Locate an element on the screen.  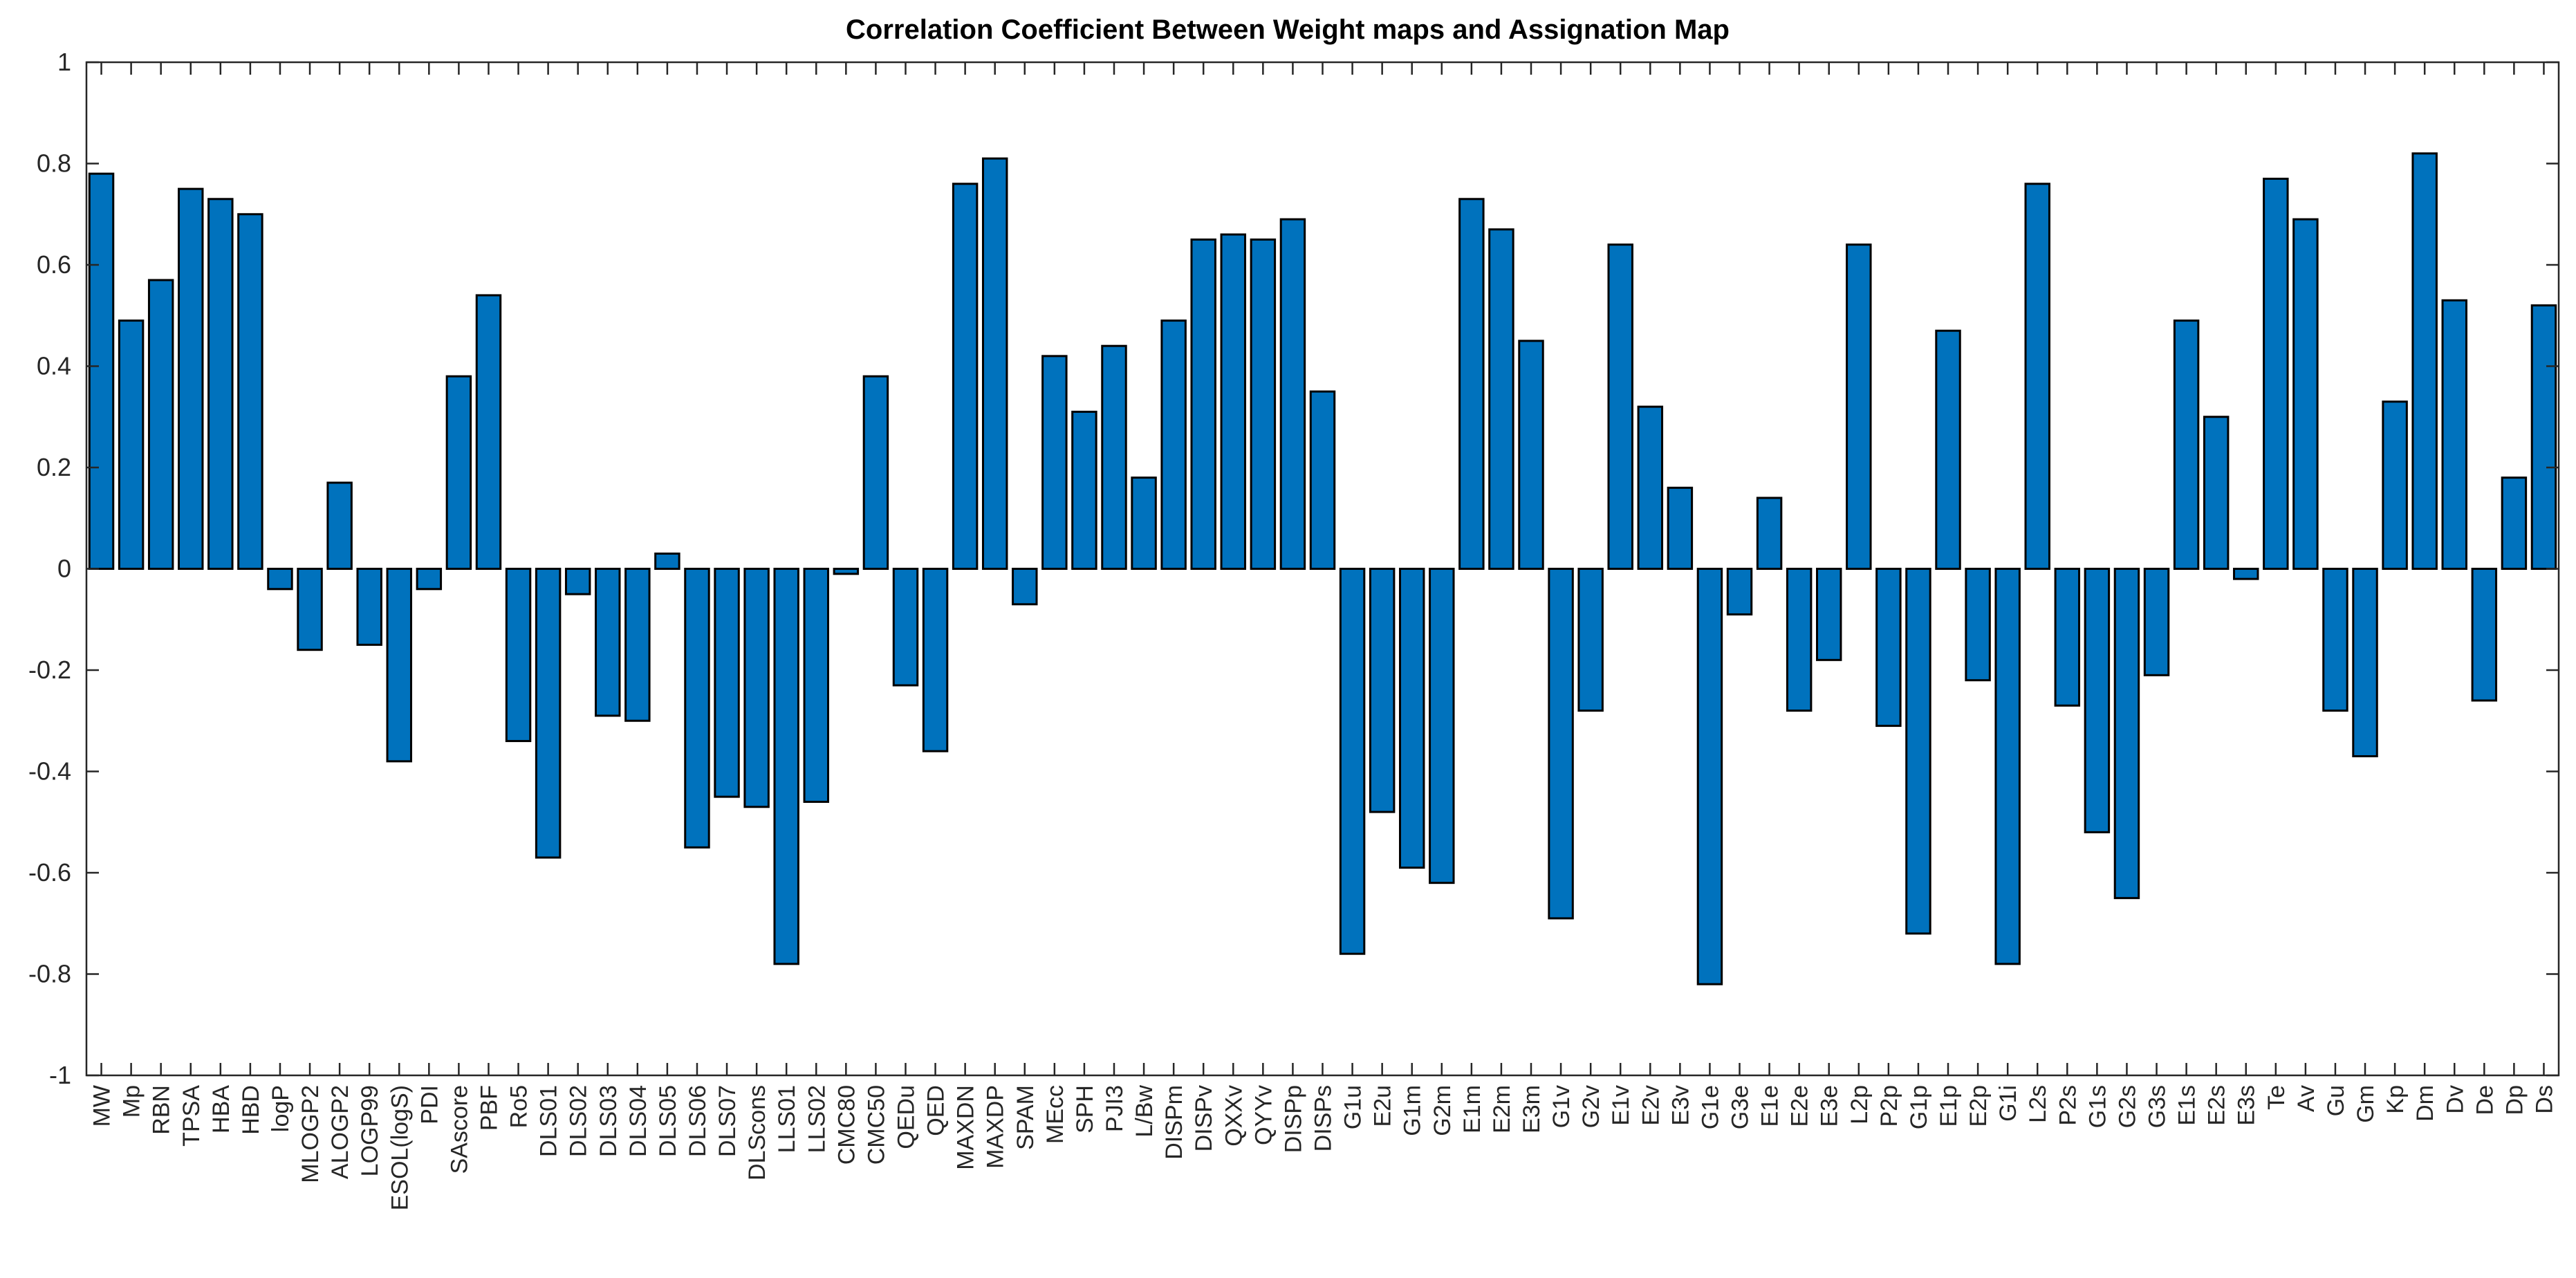
bar-Mp is located at coordinates (131, 445).